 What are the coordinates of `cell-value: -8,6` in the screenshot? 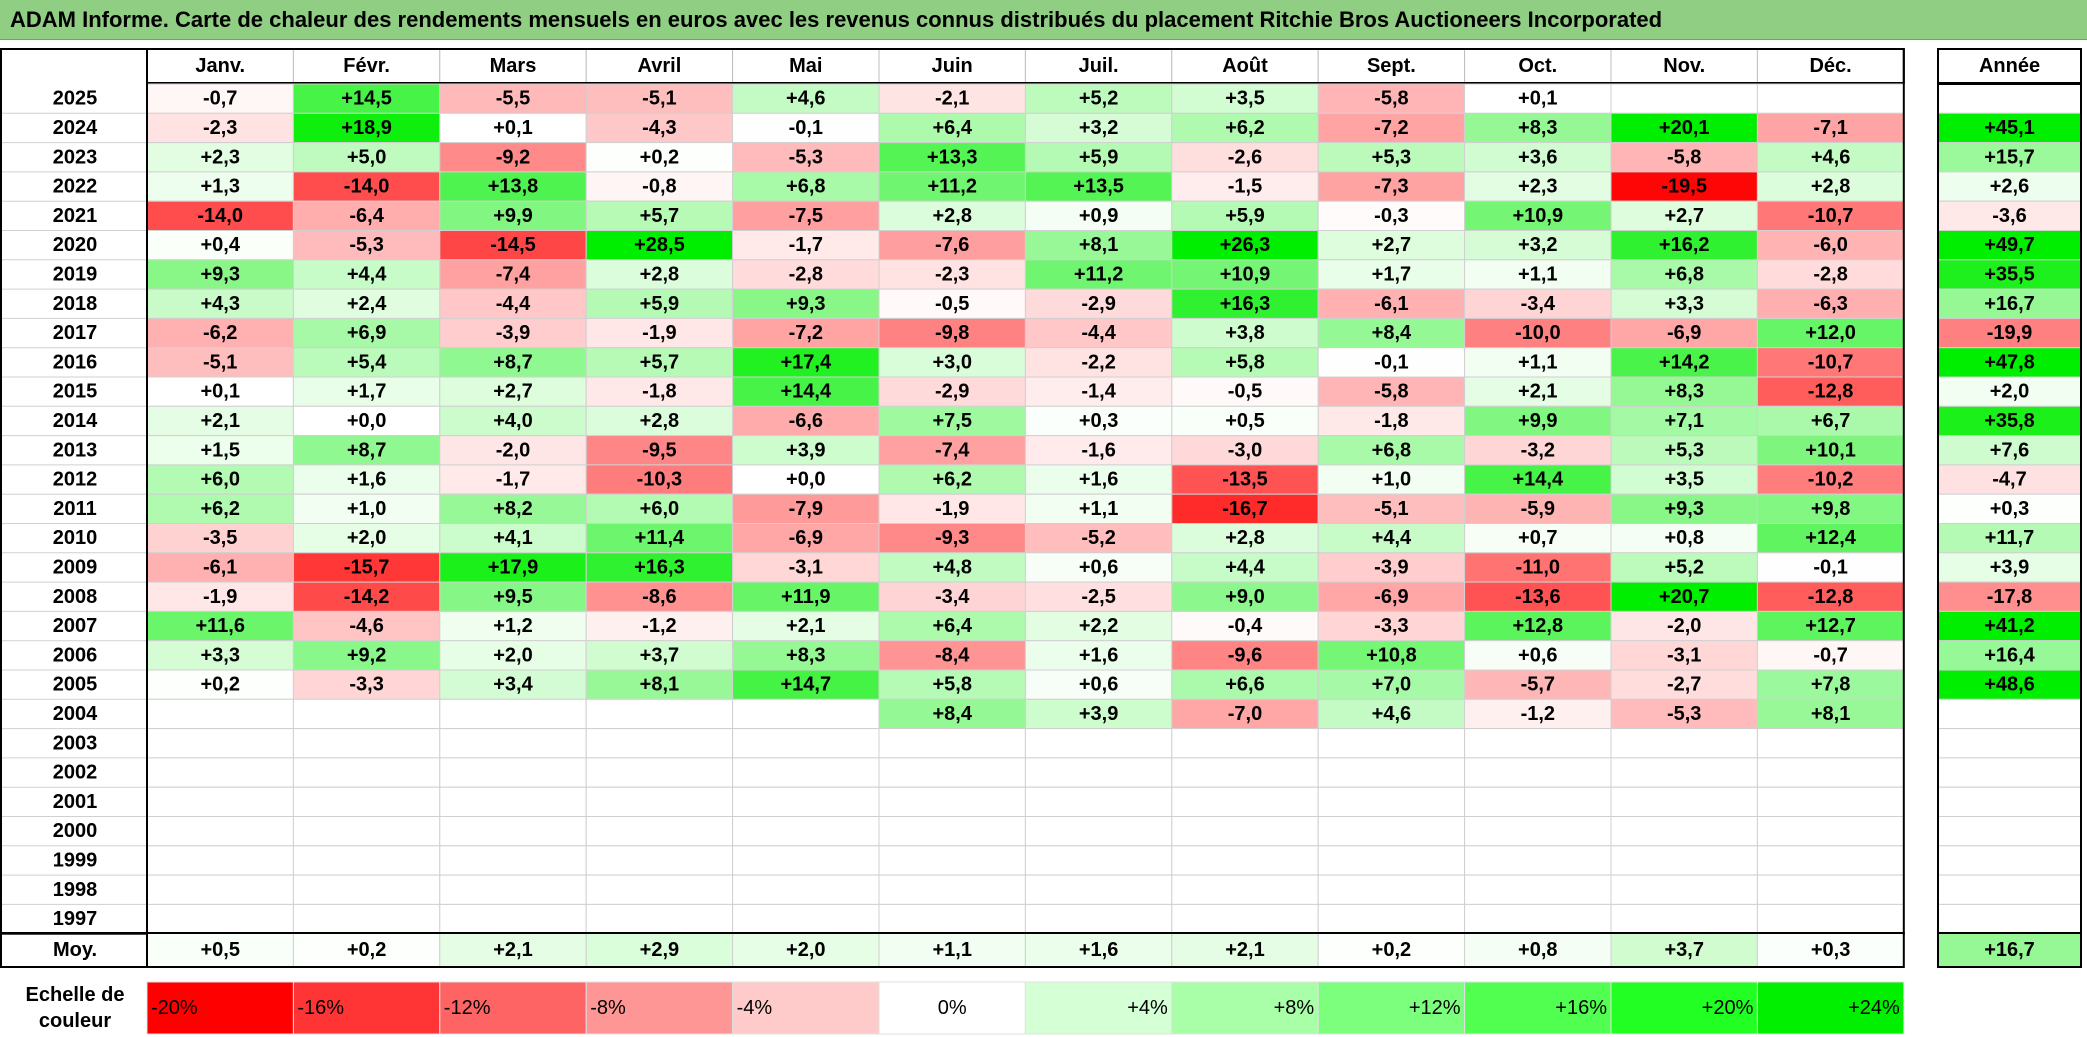 It's located at (659, 597).